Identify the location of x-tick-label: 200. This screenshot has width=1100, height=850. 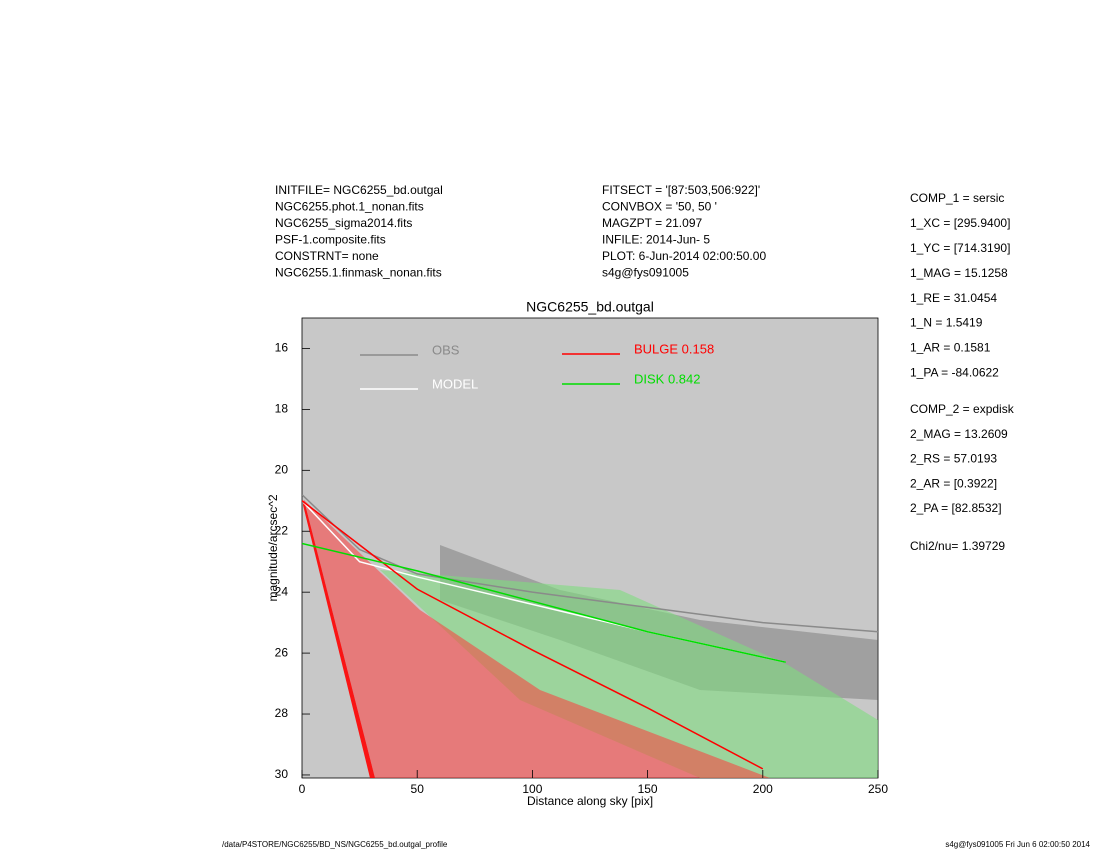
(763, 789).